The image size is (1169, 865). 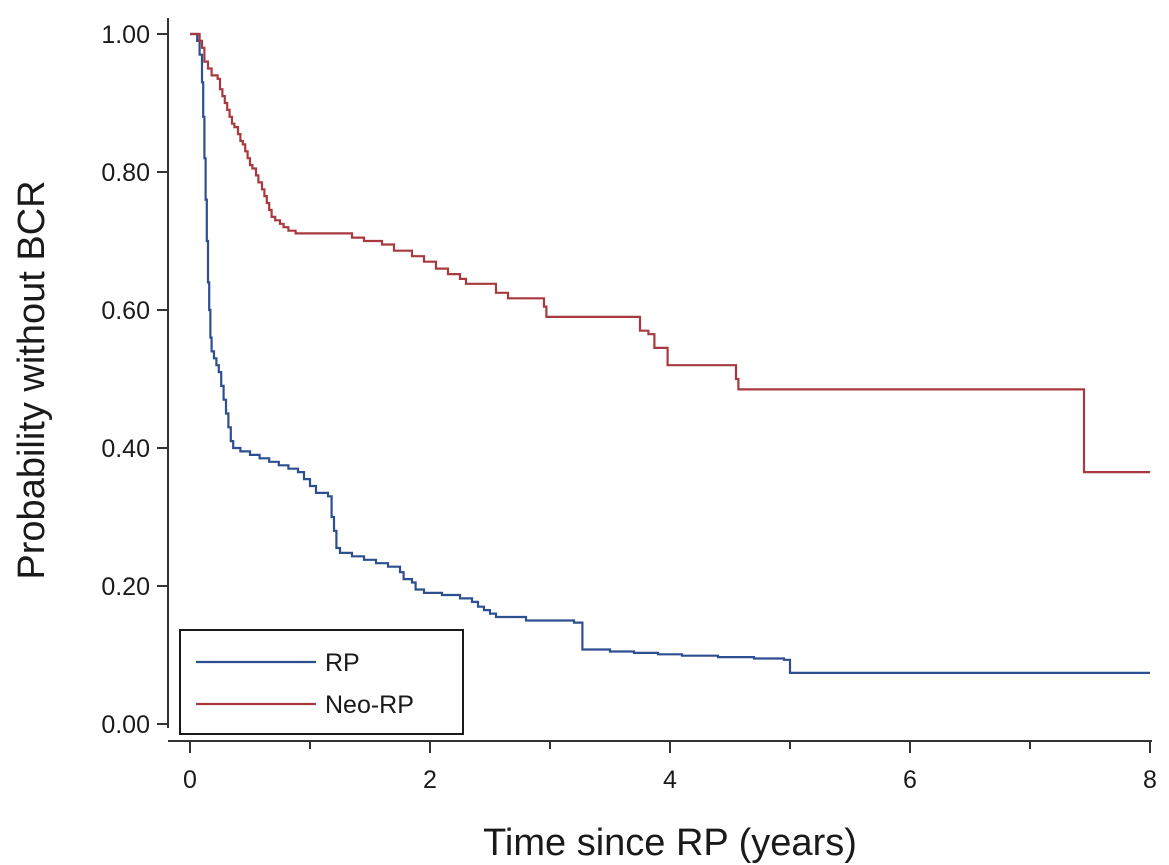 What do you see at coordinates (670, 843) in the screenshot?
I see `x-axis-title: Time since RP (years)` at bounding box center [670, 843].